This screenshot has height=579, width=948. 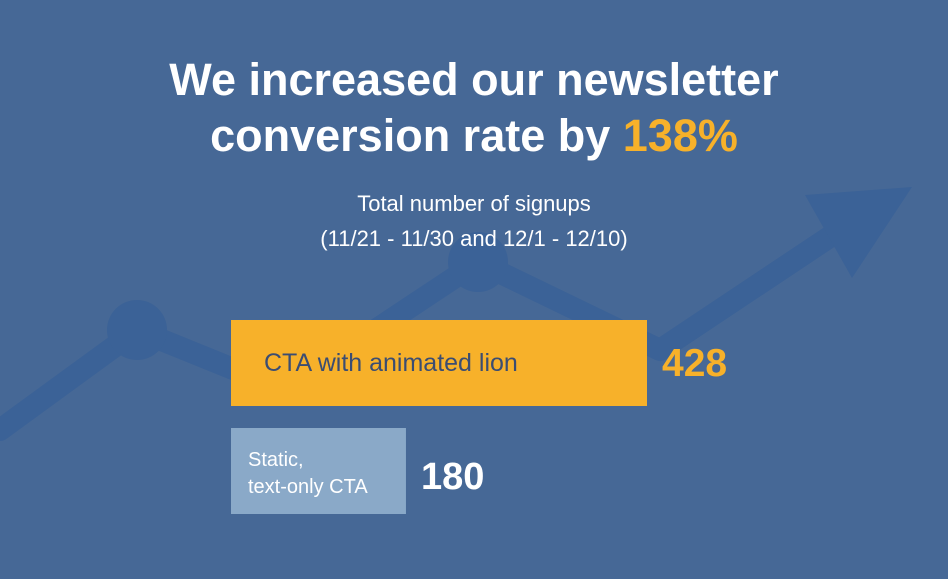 I want to click on subtitle-line-1: Total number of signups, so click(x=474, y=203).